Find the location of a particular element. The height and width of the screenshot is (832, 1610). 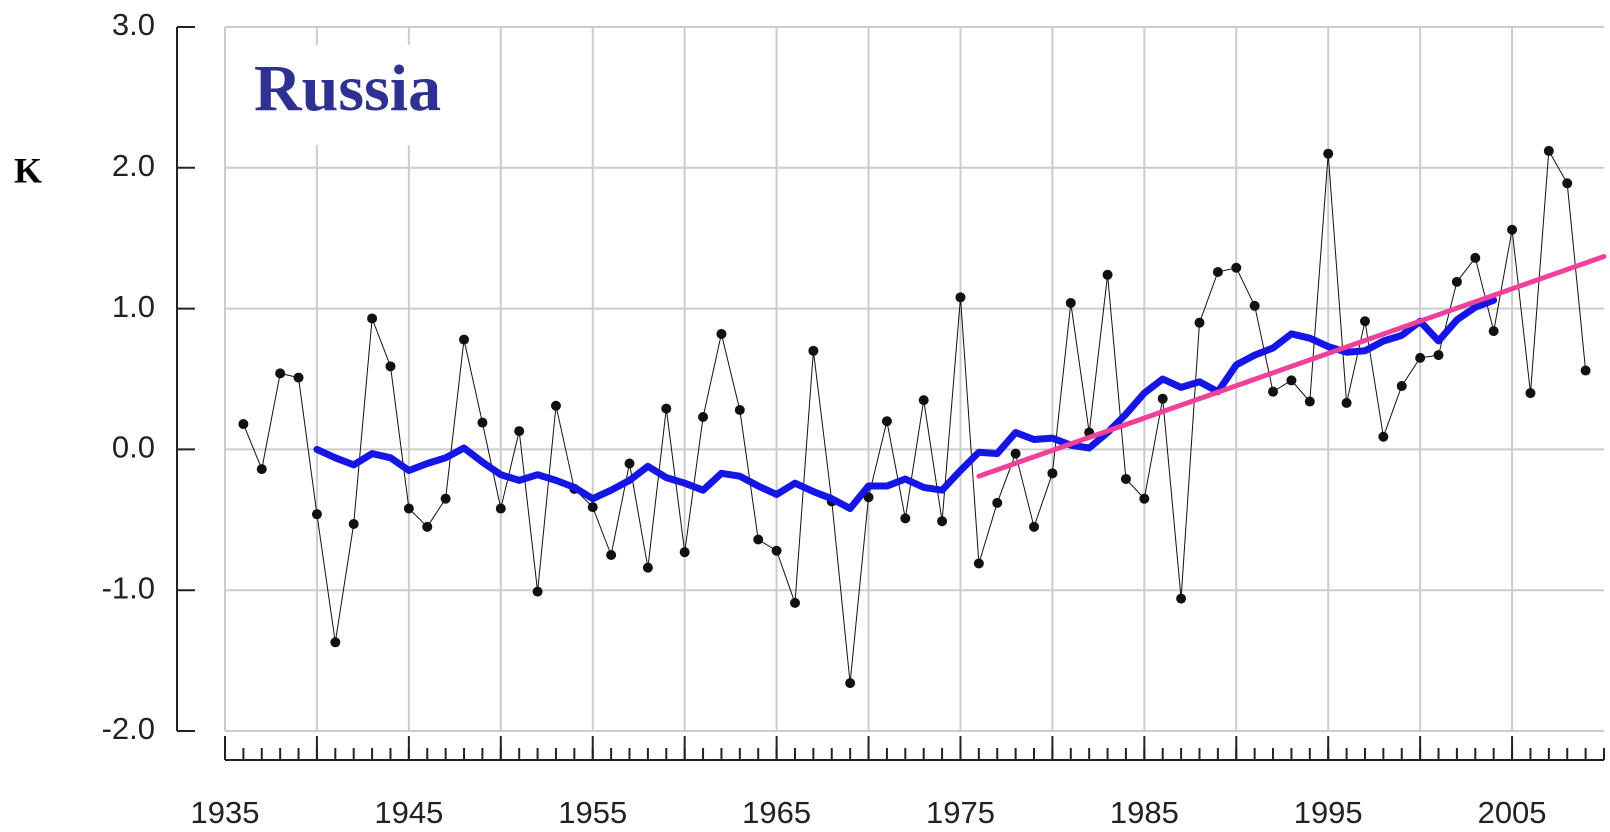

y-tick-label: 0.0 is located at coordinates (133, 447).